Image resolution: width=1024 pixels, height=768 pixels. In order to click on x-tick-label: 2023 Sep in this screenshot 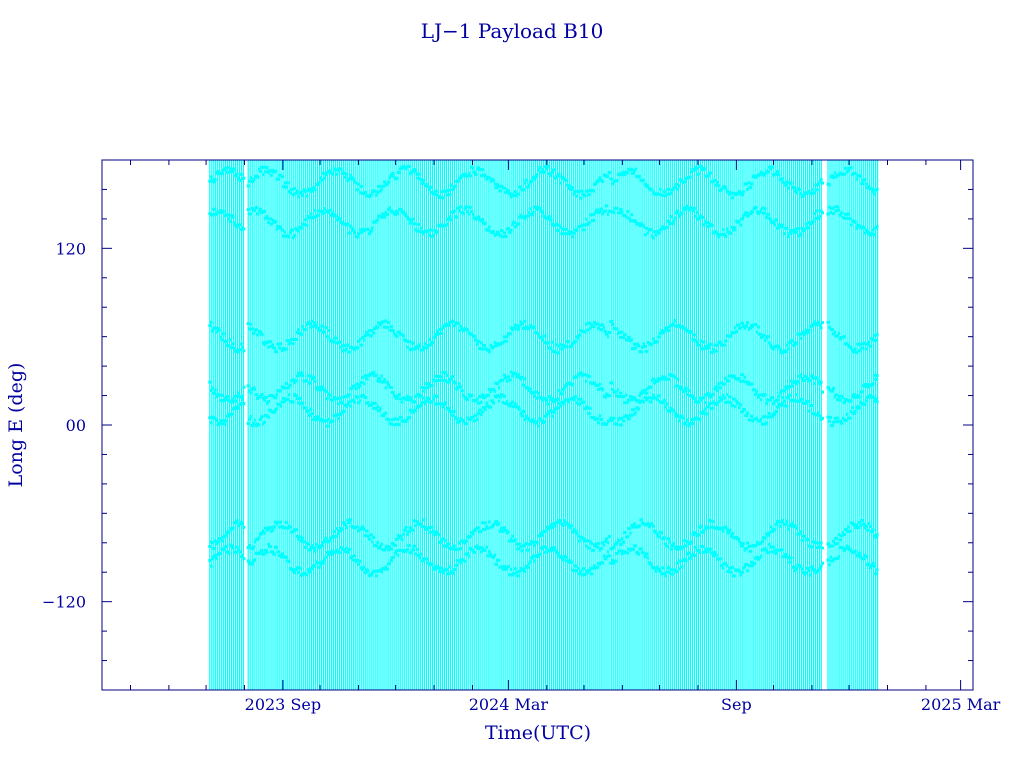, I will do `click(283, 704)`.